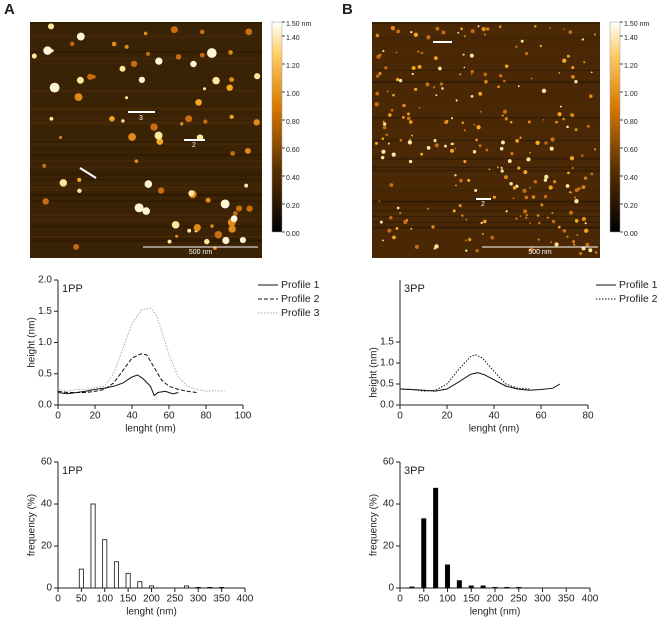  What do you see at coordinates (636, 24) in the screenshot?
I see `colorbar-tick-label: 1.50 nm` at bounding box center [636, 24].